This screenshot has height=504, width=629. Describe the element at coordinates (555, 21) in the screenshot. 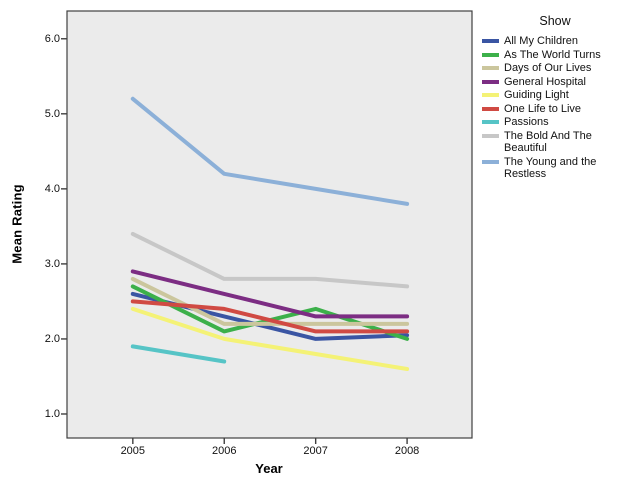

I see `legend-title: Show` at that location.